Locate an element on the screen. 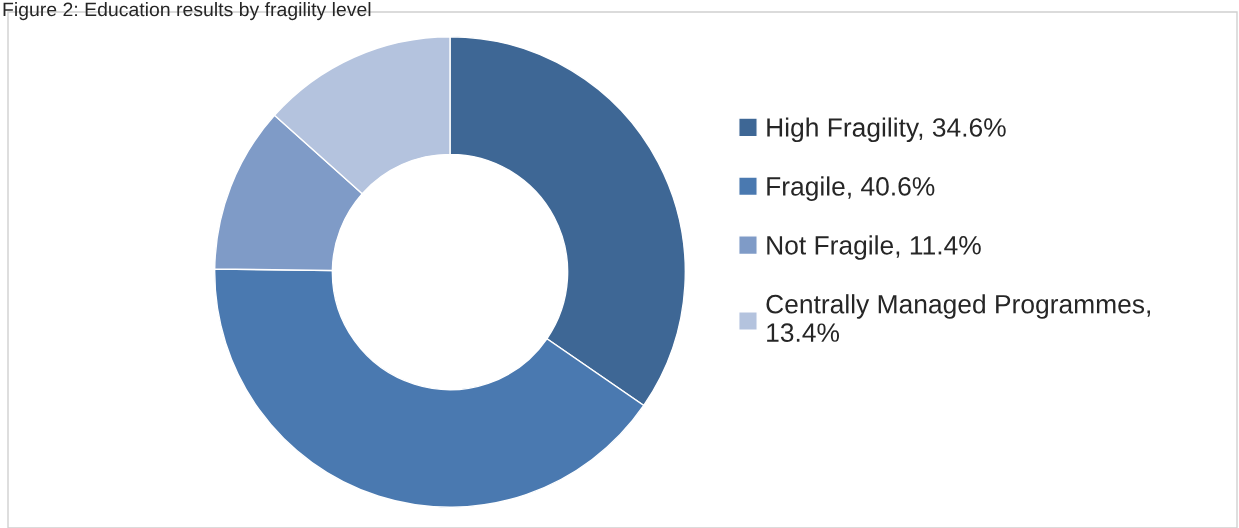  legend-label: Fragile, 40.6% is located at coordinates (851, 188).